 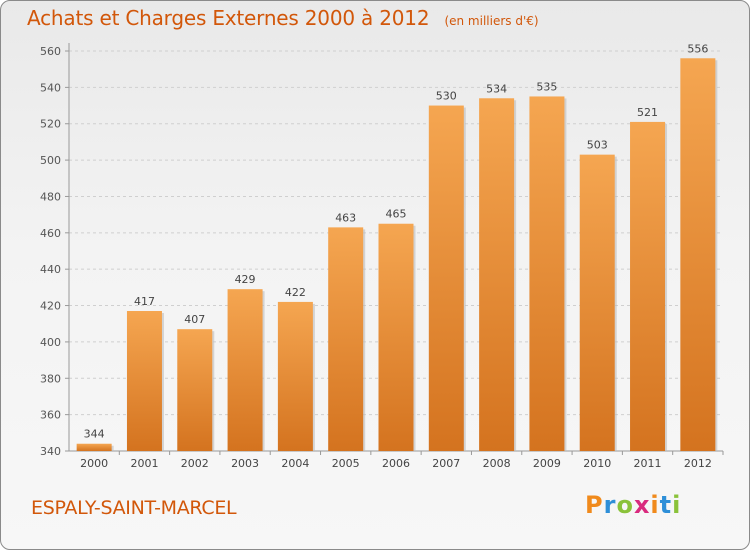 I want to click on x-tick-label: 2009, so click(x=547, y=463).